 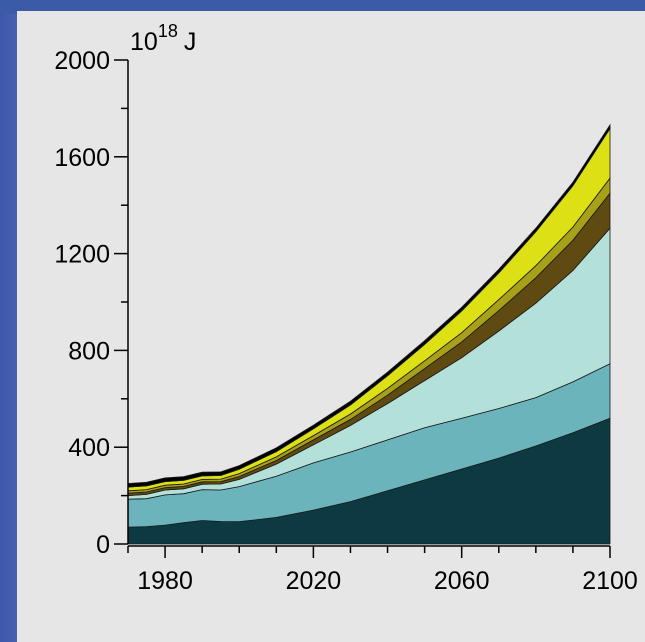 What do you see at coordinates (91, 303) in the screenshot?
I see `y-ticks-group: 0 400 800 1200 1600 2000` at bounding box center [91, 303].